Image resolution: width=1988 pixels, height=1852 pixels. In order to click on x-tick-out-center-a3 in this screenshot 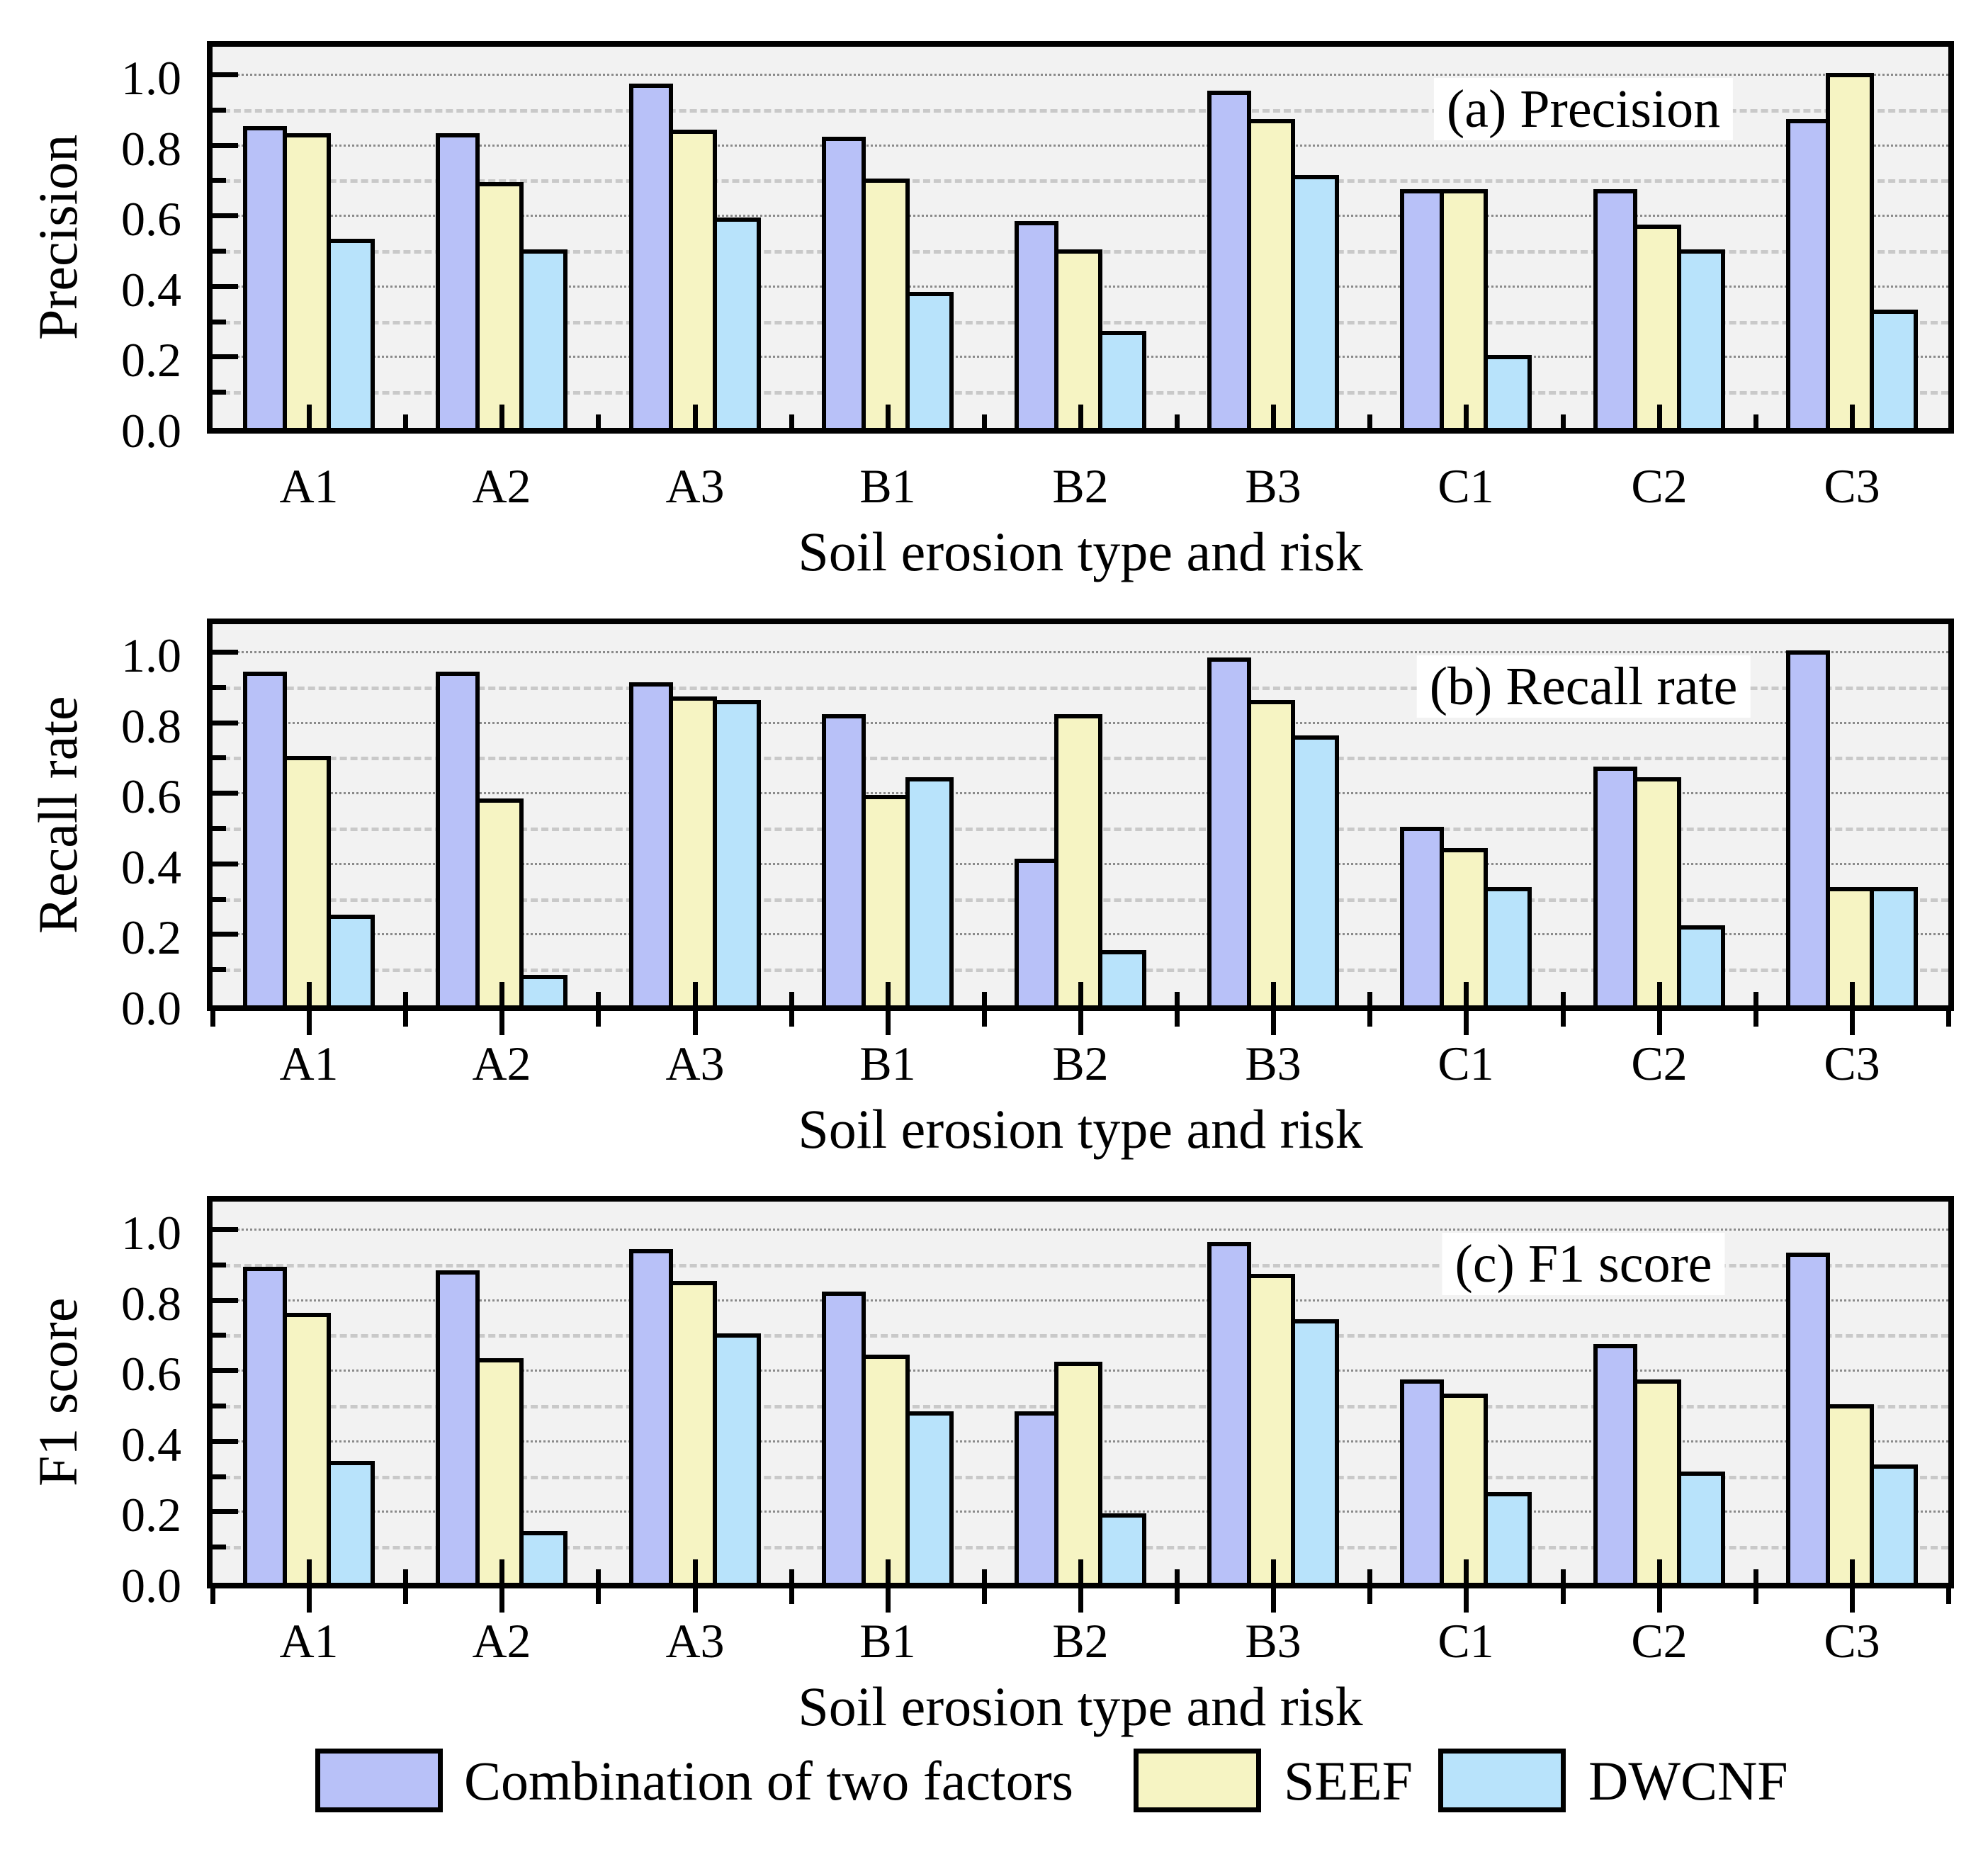, I will do `click(695, 1598)`.